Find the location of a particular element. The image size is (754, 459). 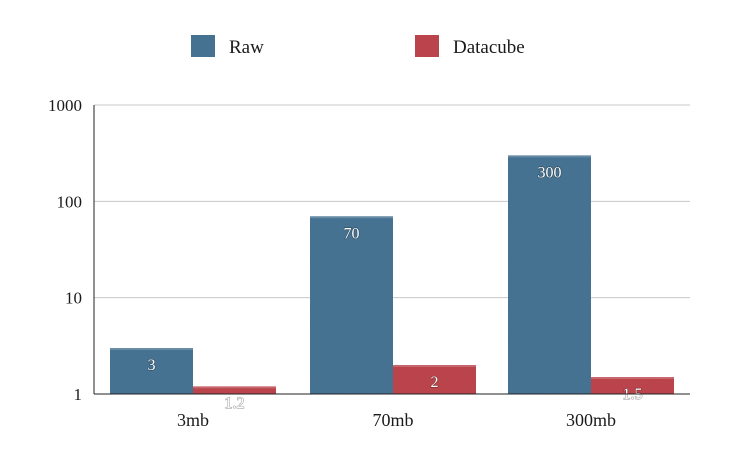

legend-label-raw: Raw is located at coordinates (246, 47).